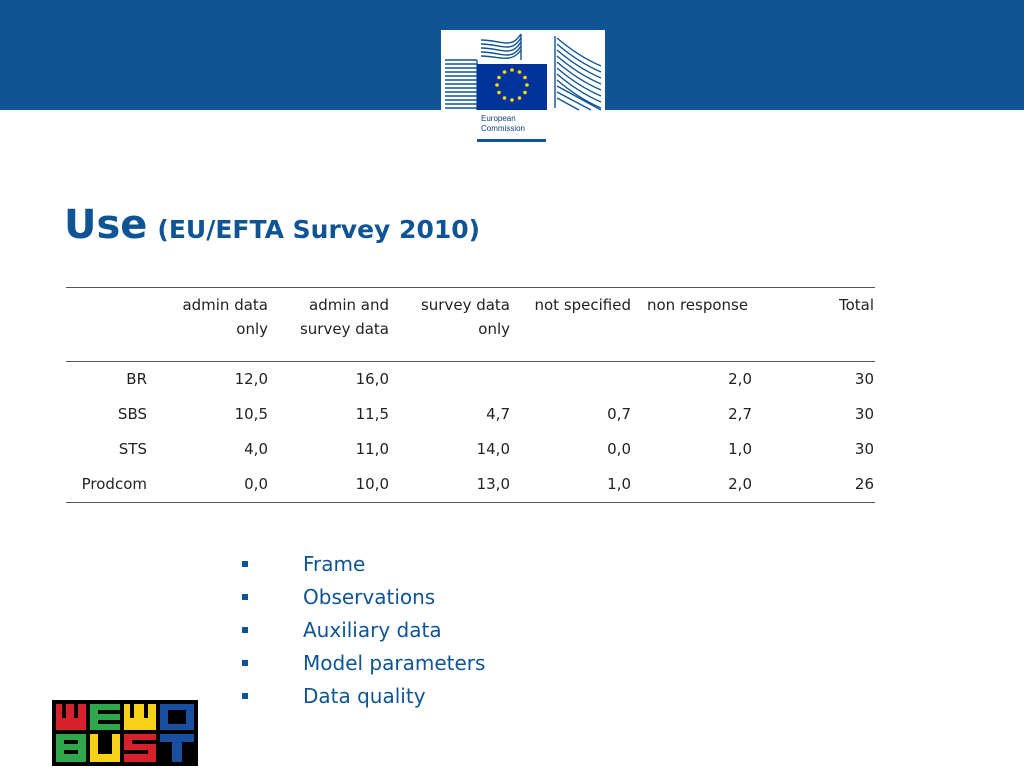 The width and height of the screenshot is (1024, 768). I want to click on title-subtitle: (EU/EFTA Survey 2010), so click(319, 229).